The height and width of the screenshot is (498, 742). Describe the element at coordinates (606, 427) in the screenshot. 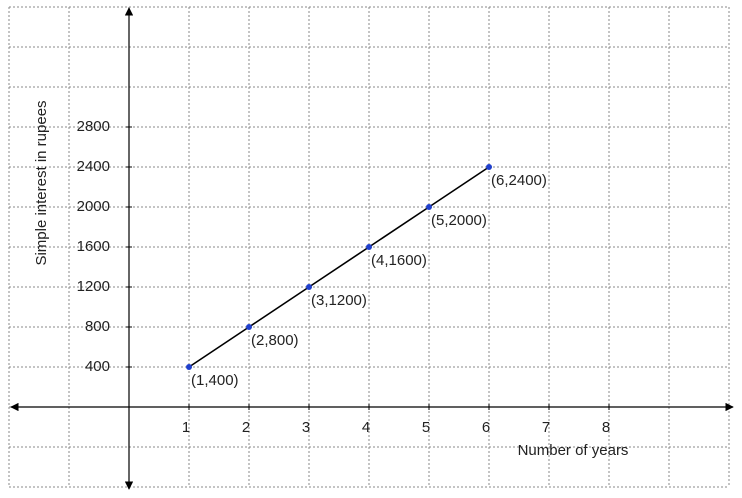

I see `x-tick-label: 8` at that location.